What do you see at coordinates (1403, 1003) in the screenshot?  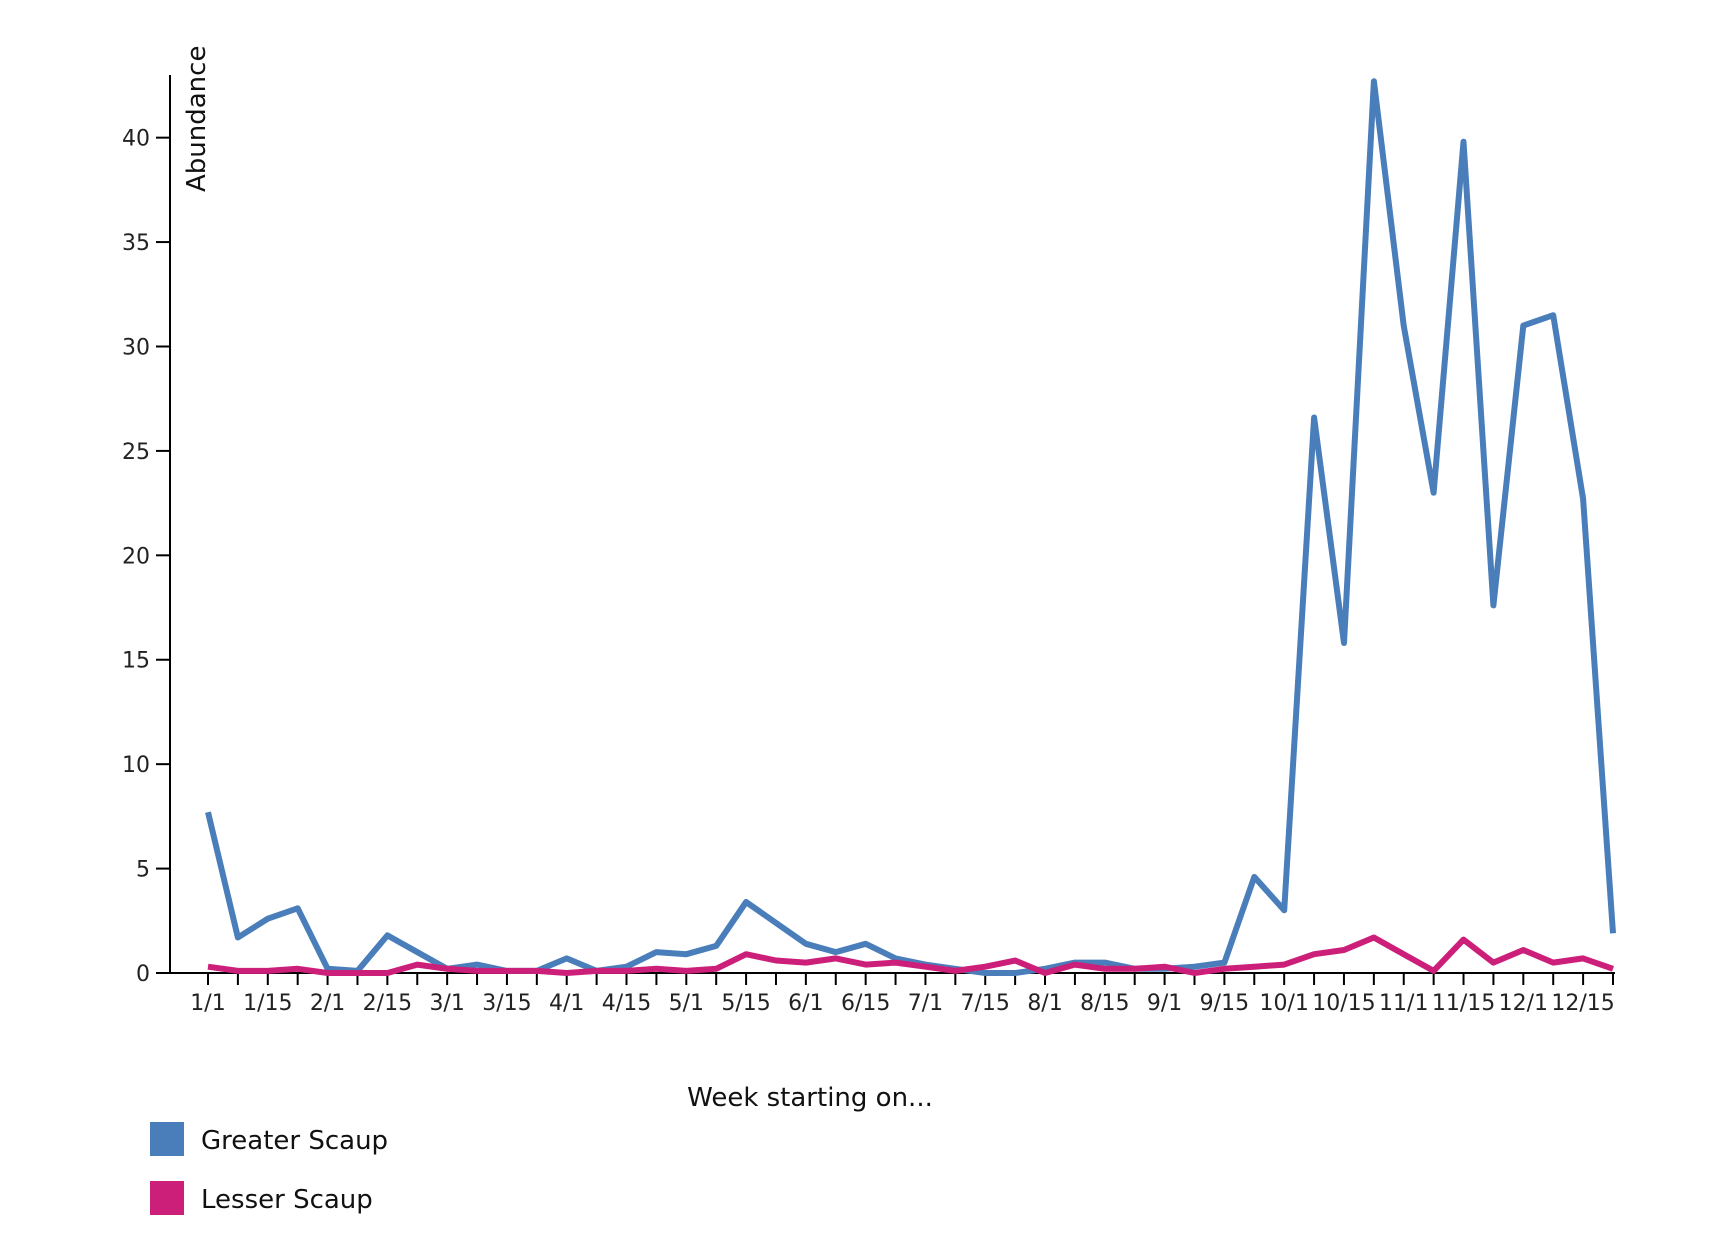 I see `x-tick-label: 11/1` at bounding box center [1403, 1003].